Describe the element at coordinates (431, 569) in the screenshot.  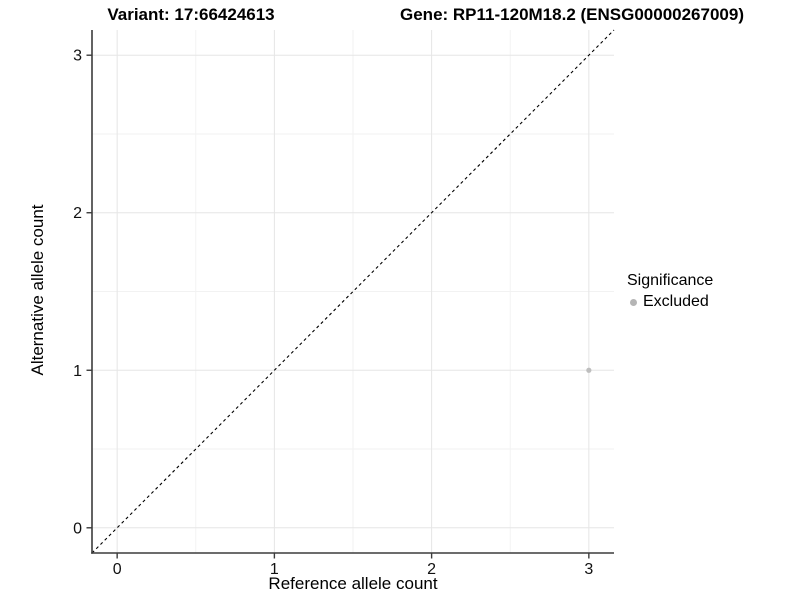
I see `x-tick-label: 2` at that location.